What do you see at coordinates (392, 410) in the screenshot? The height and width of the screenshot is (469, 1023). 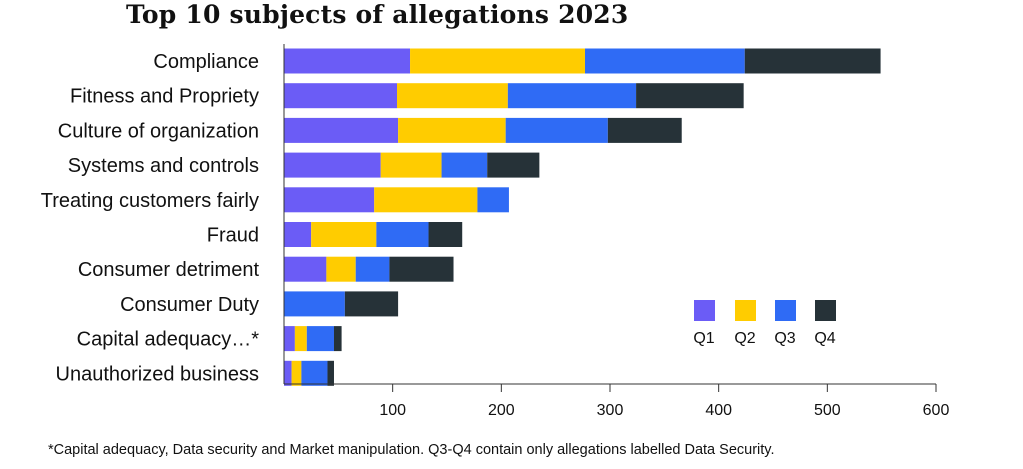 I see `x-tick-label: 100` at bounding box center [392, 410].